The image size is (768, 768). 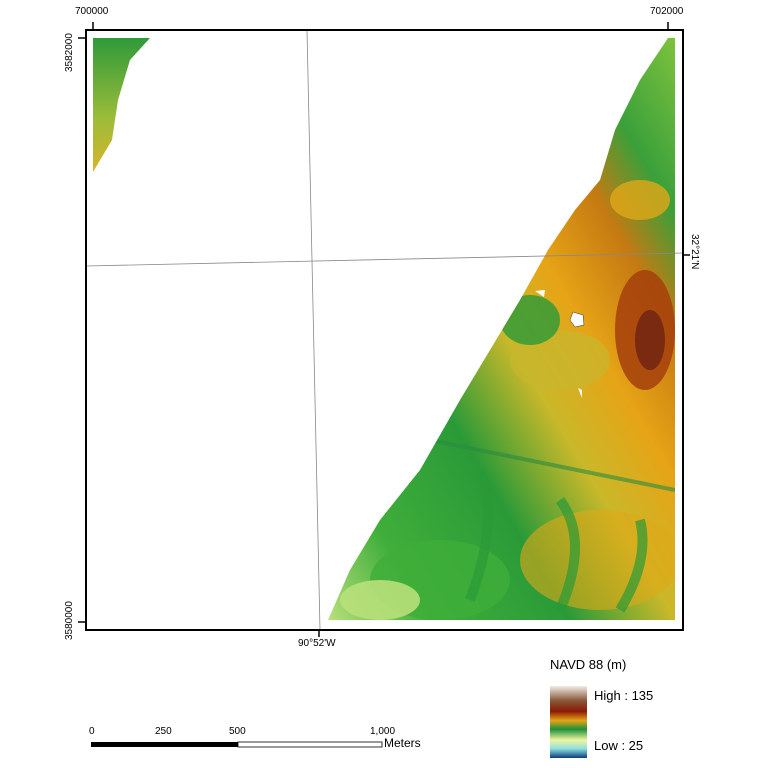 What do you see at coordinates (237, 731) in the screenshot?
I see `scale-tick-500: 500` at bounding box center [237, 731].